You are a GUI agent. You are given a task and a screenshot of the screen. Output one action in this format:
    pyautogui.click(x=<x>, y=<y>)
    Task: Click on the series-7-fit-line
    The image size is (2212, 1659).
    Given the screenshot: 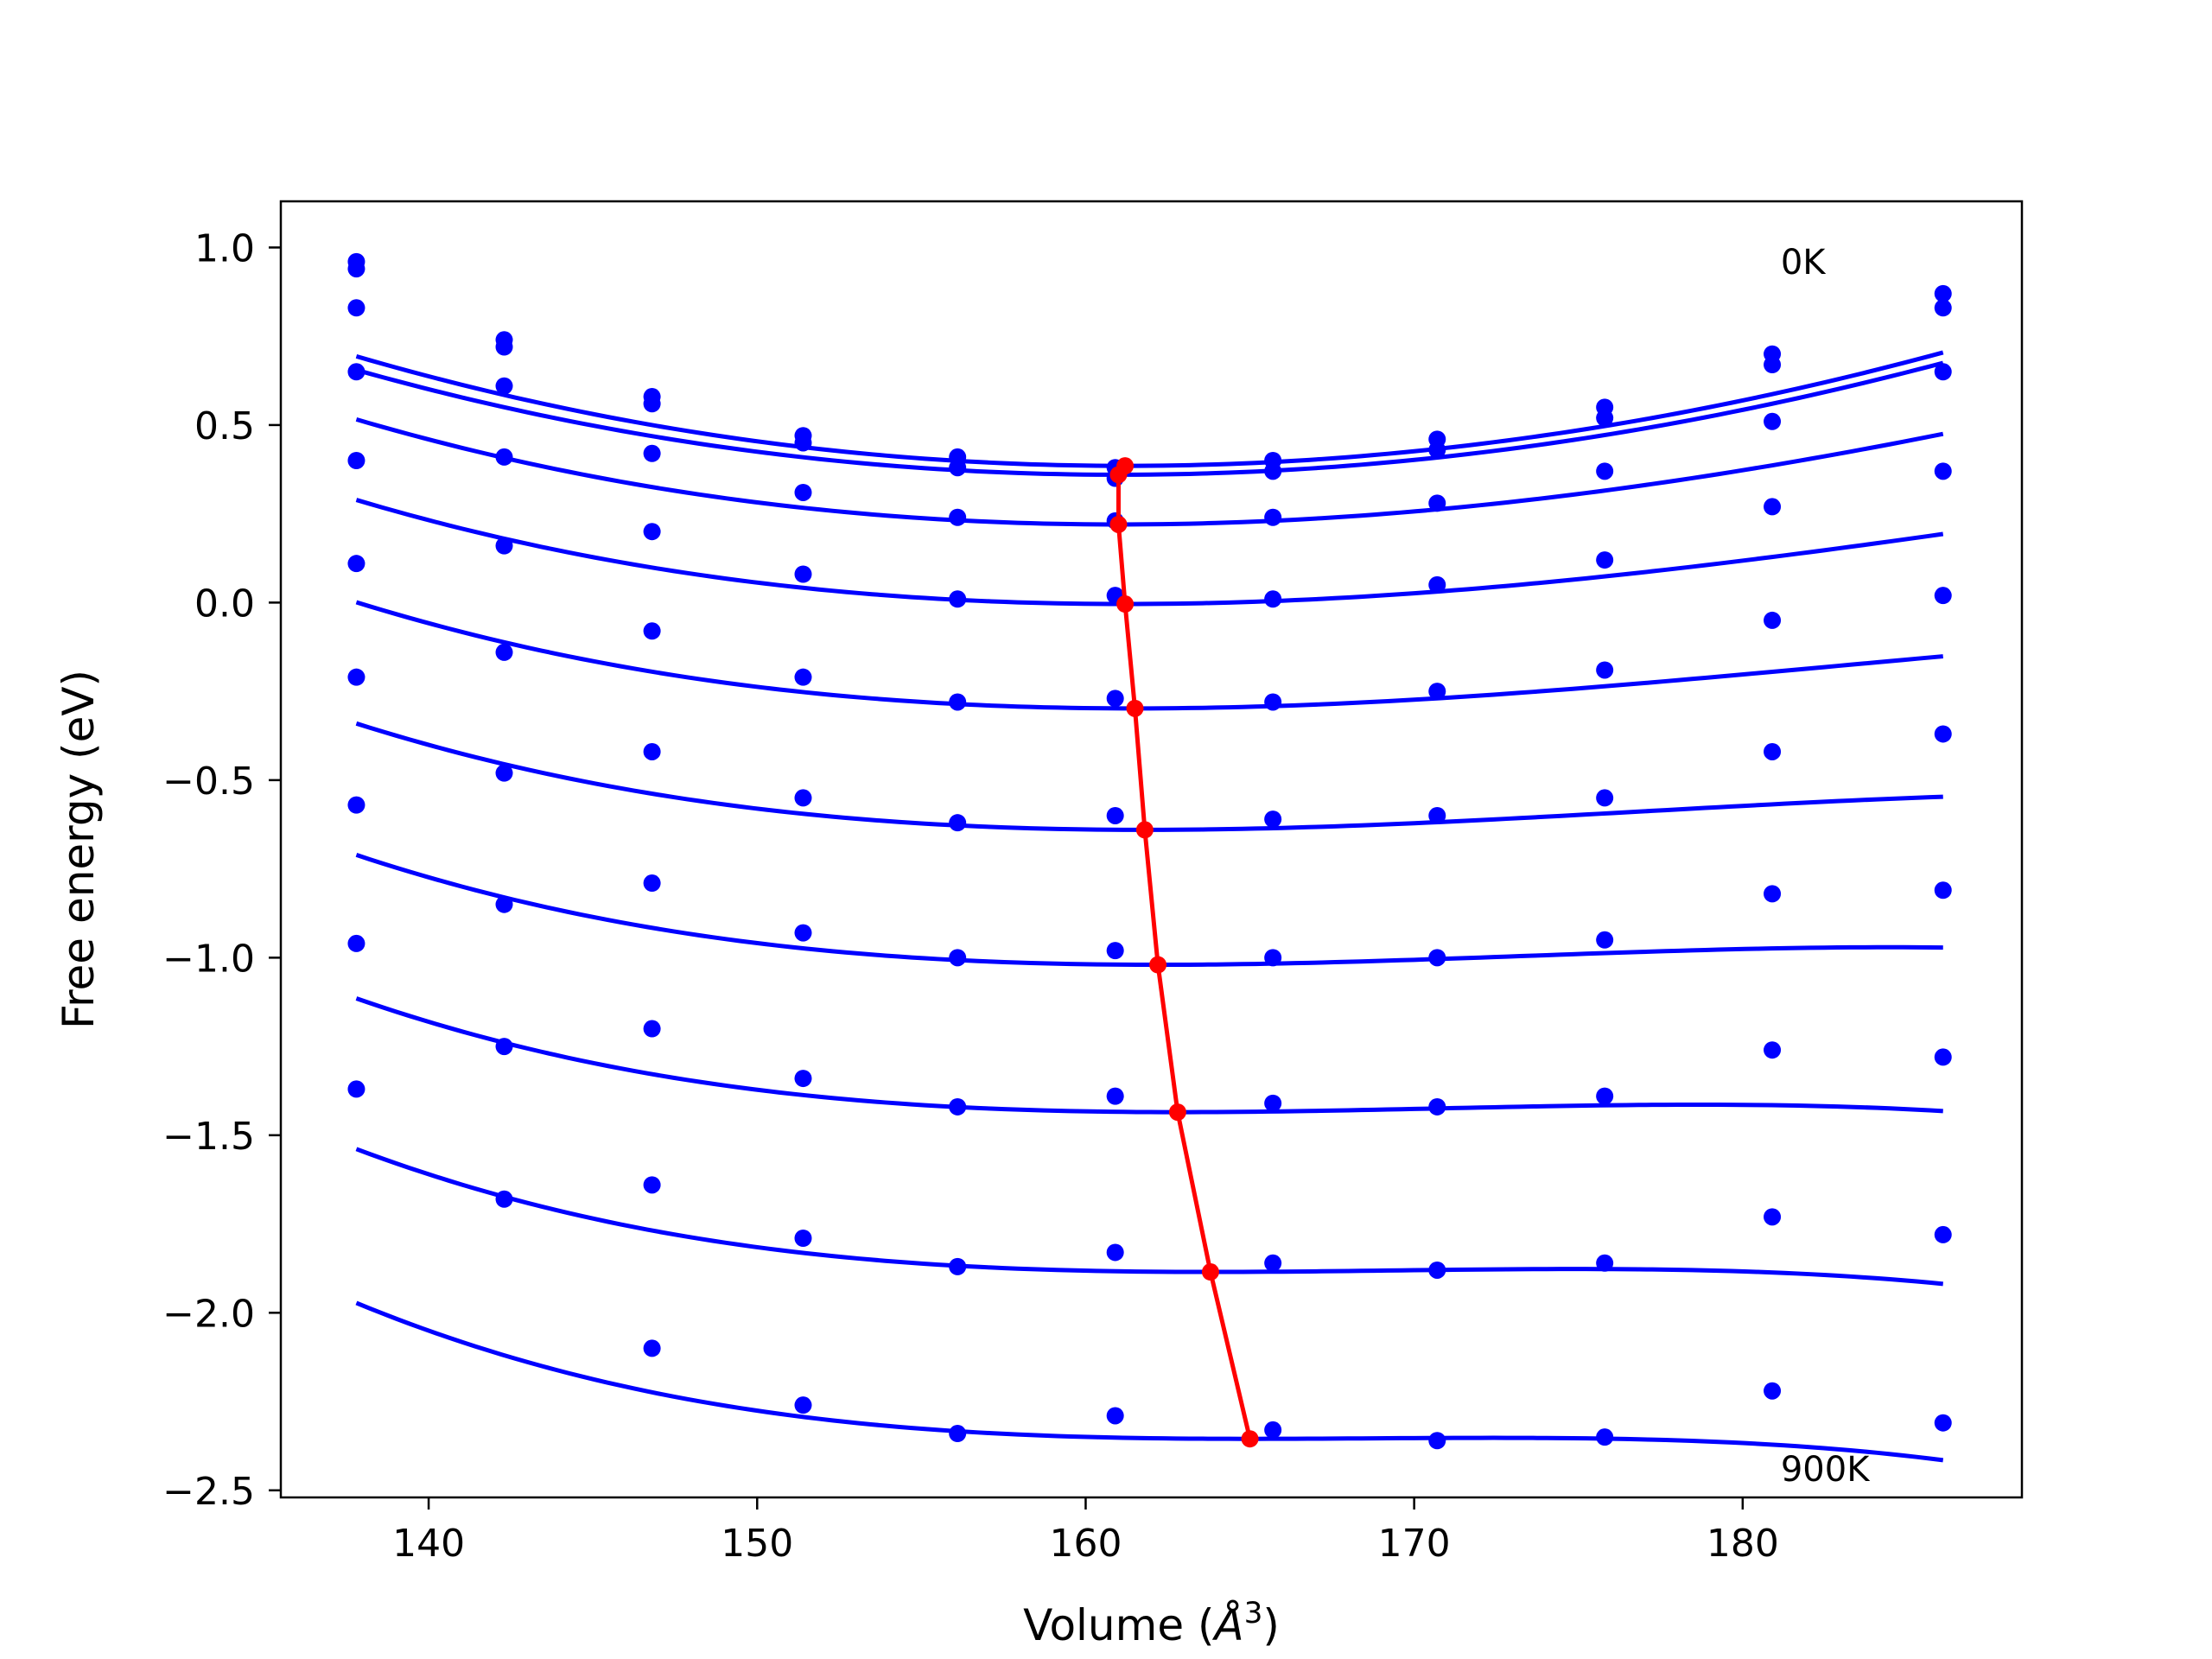 What is the action you would take?
    pyautogui.click(x=1149, y=1055)
    